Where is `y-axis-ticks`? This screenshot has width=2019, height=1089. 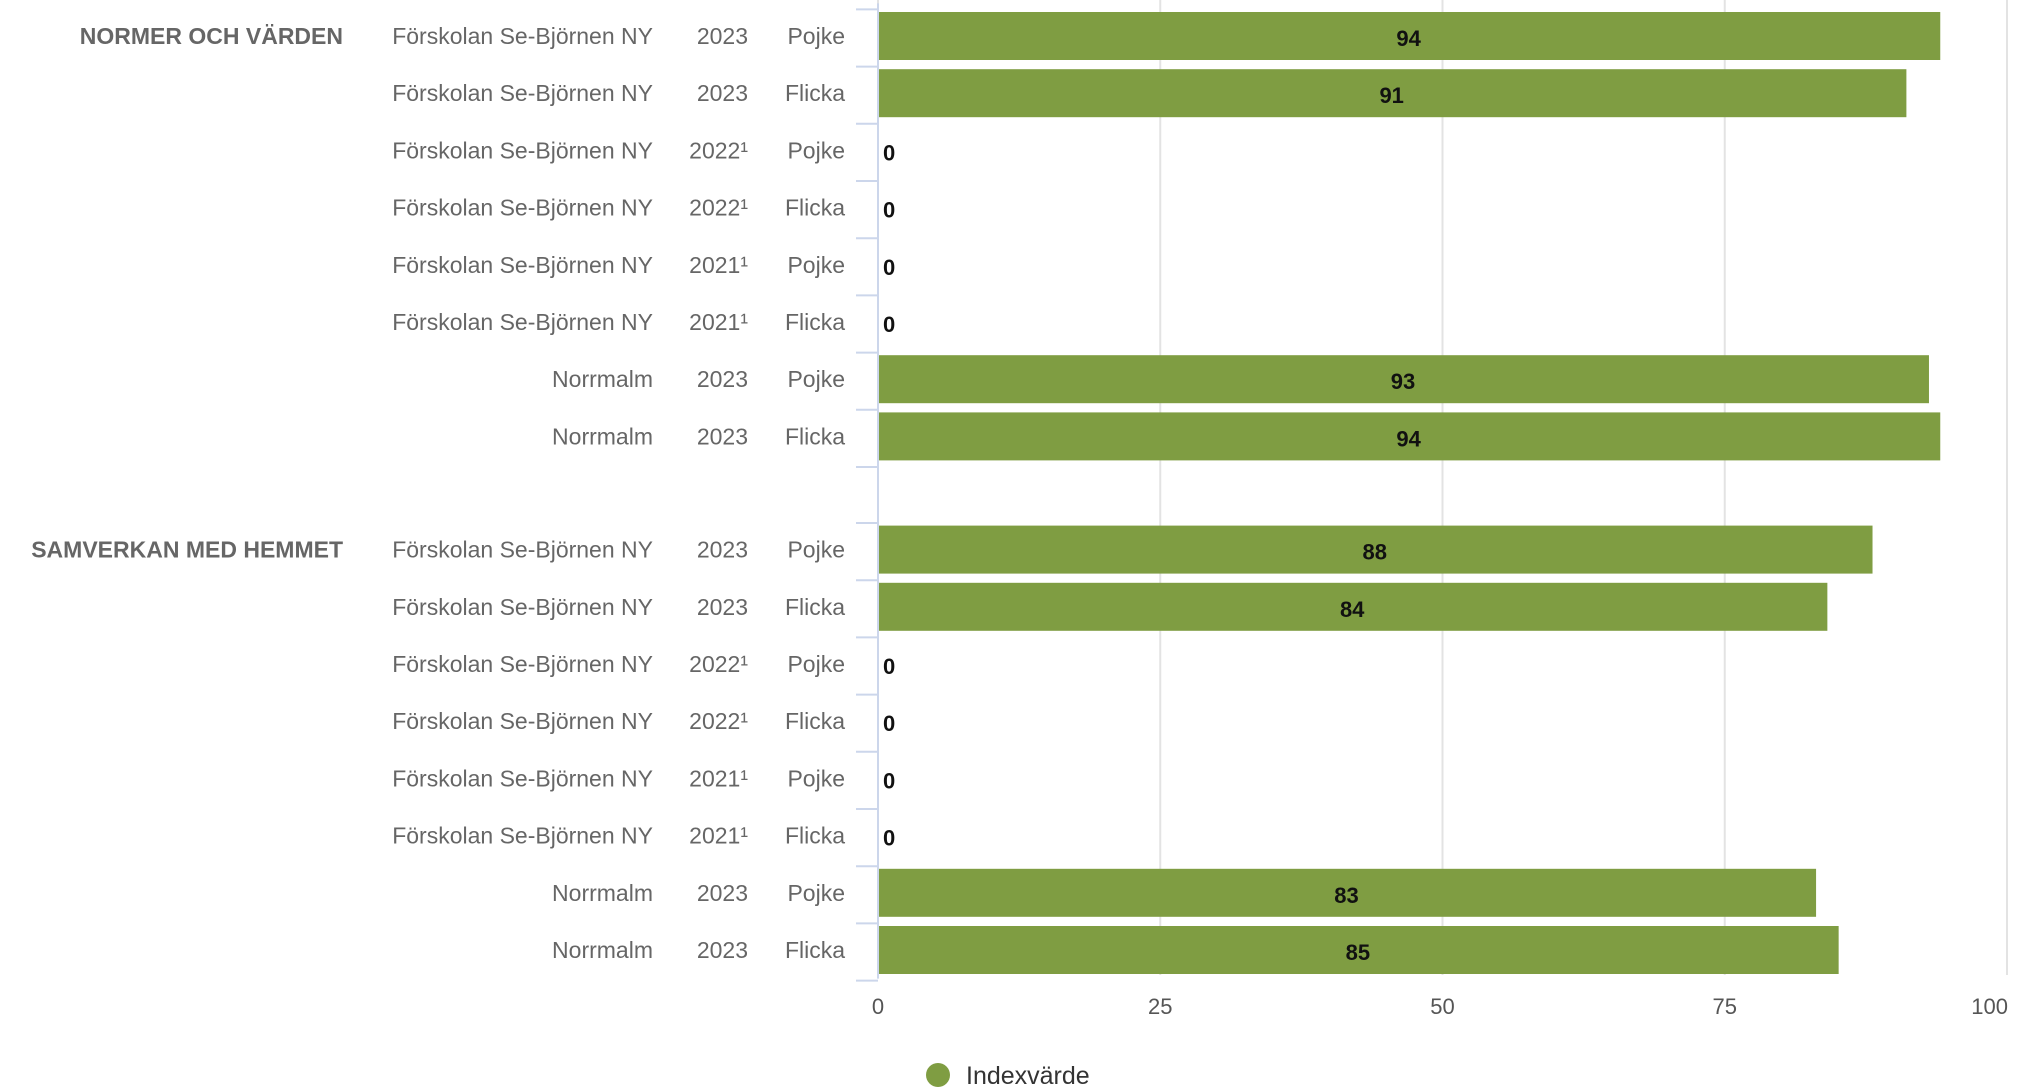
y-axis-ticks is located at coordinates (867, 492).